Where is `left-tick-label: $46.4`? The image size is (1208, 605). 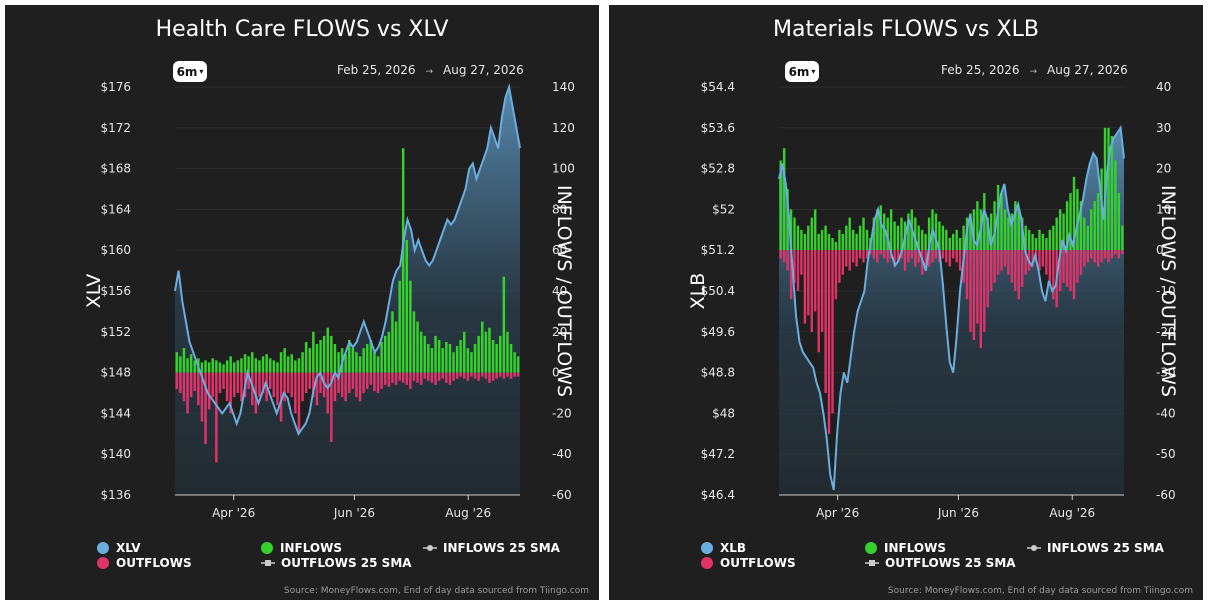 left-tick-label: $46.4 is located at coordinates (718, 495).